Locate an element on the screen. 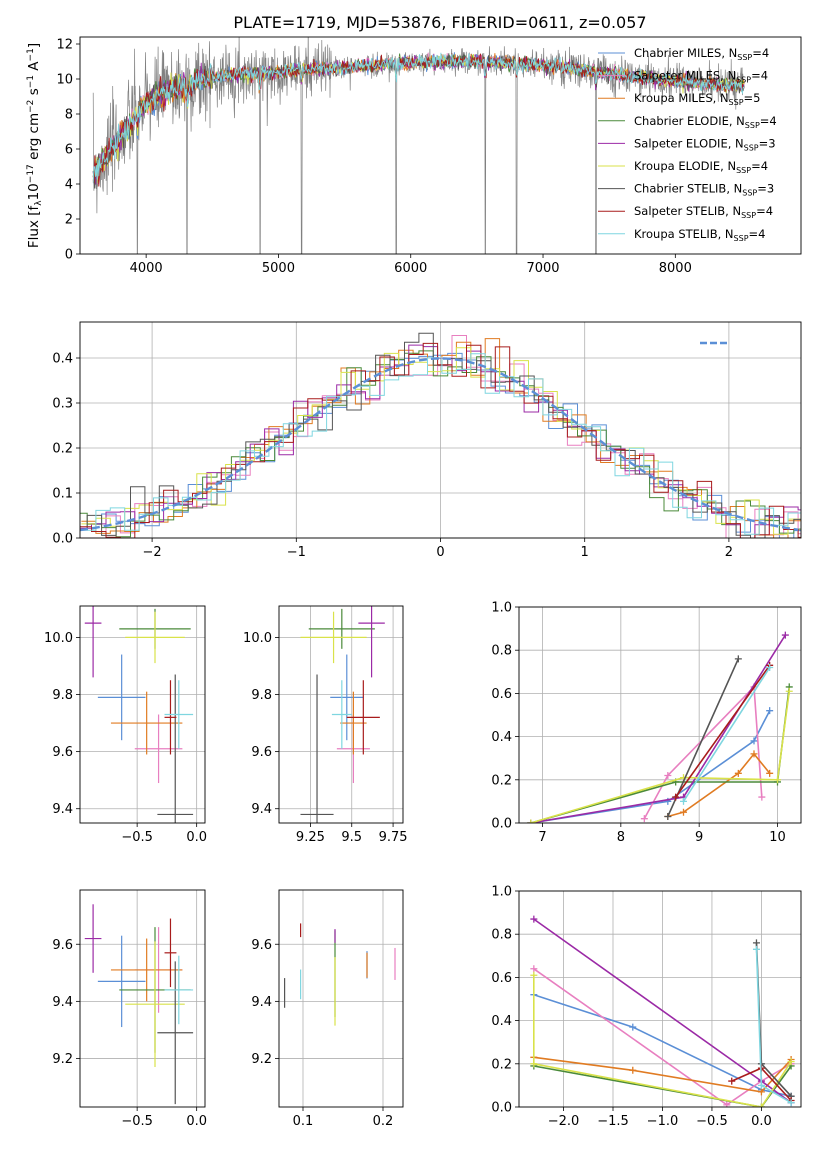  histogram-chabrier-elodie is located at coordinates (440, 444).